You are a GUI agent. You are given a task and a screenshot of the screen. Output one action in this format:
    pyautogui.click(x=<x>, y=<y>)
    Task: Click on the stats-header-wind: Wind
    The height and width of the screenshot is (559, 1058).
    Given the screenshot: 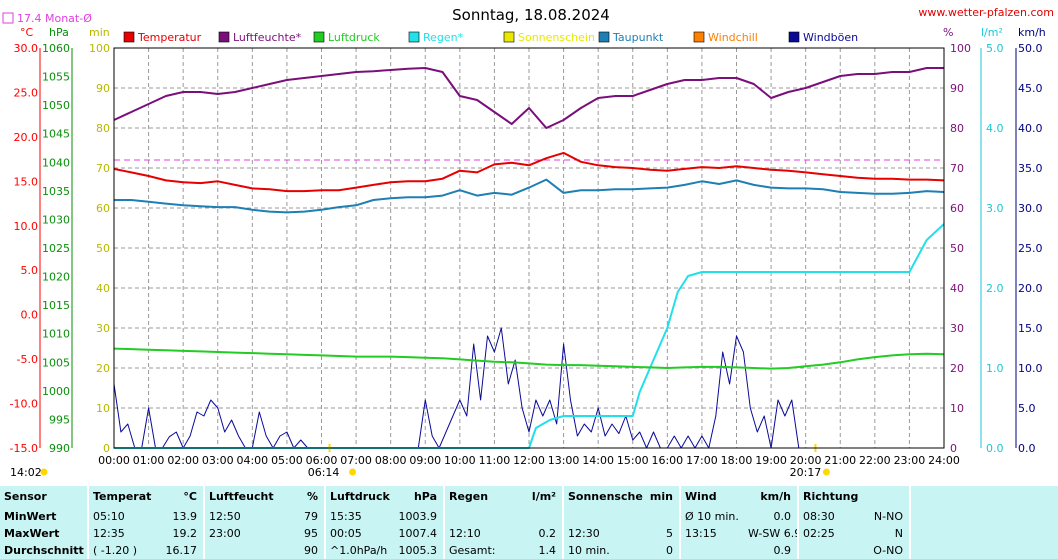 What is the action you would take?
    pyautogui.click(x=711, y=497)
    